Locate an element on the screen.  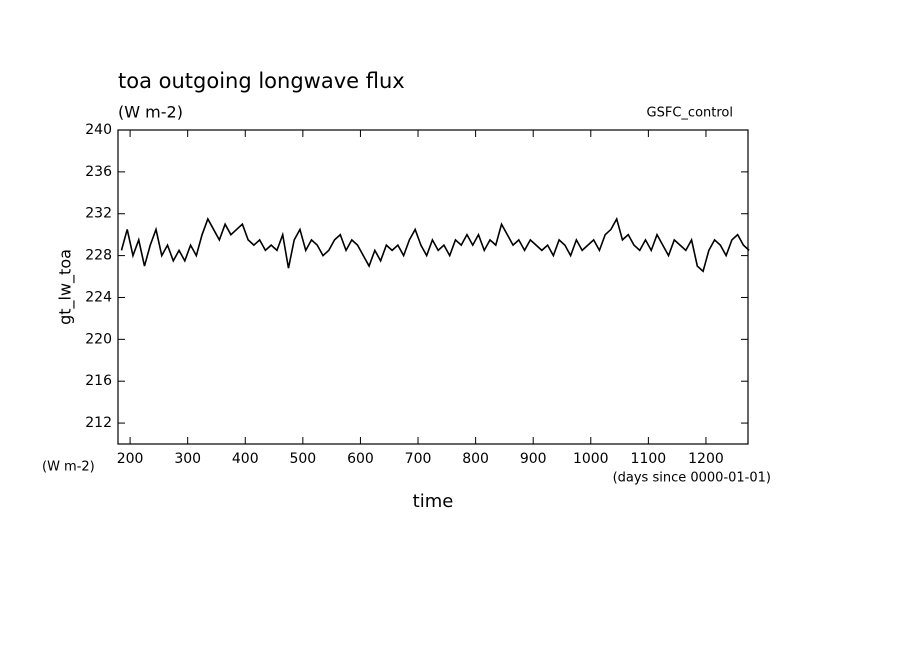
annotation: GSFC_control is located at coordinates (690, 113).